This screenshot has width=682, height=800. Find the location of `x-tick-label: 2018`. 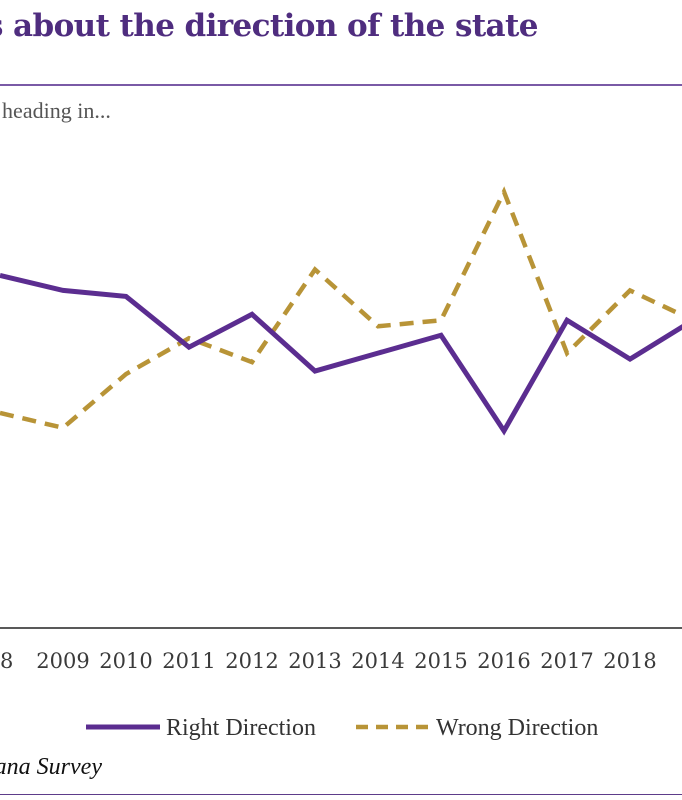

x-tick-label: 2018 is located at coordinates (629, 661).